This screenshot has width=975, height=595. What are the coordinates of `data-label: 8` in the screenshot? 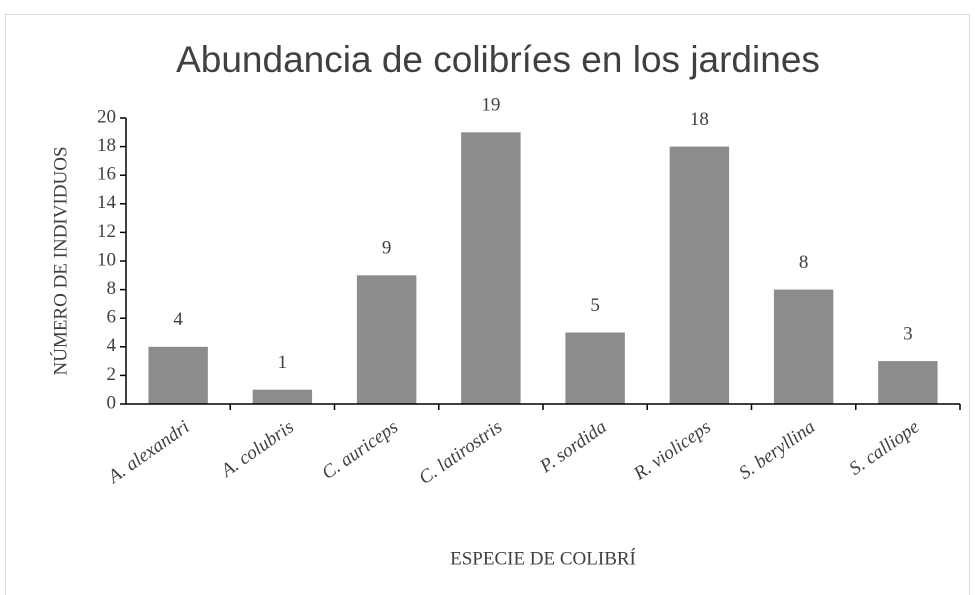 It's located at (804, 262).